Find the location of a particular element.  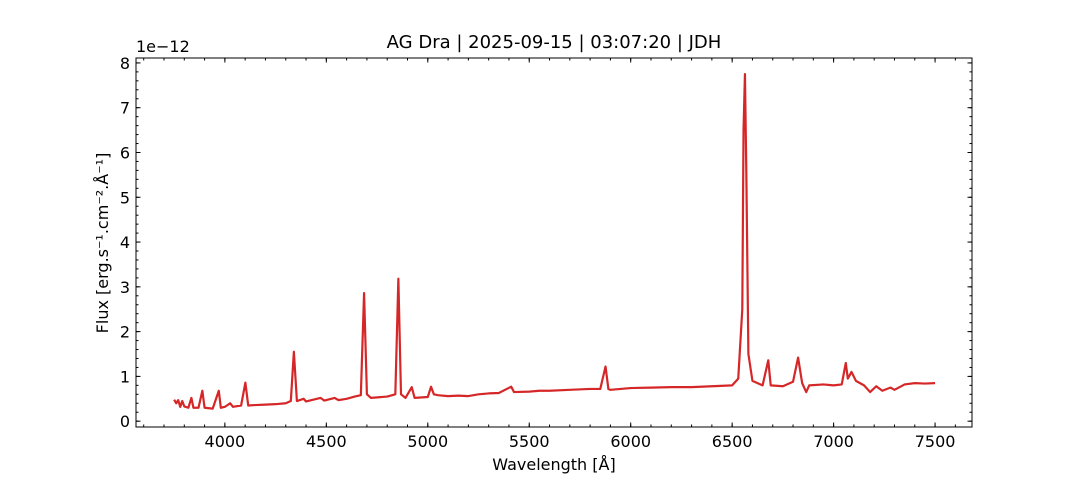

y-tick-label: 7 is located at coordinates (125, 108).